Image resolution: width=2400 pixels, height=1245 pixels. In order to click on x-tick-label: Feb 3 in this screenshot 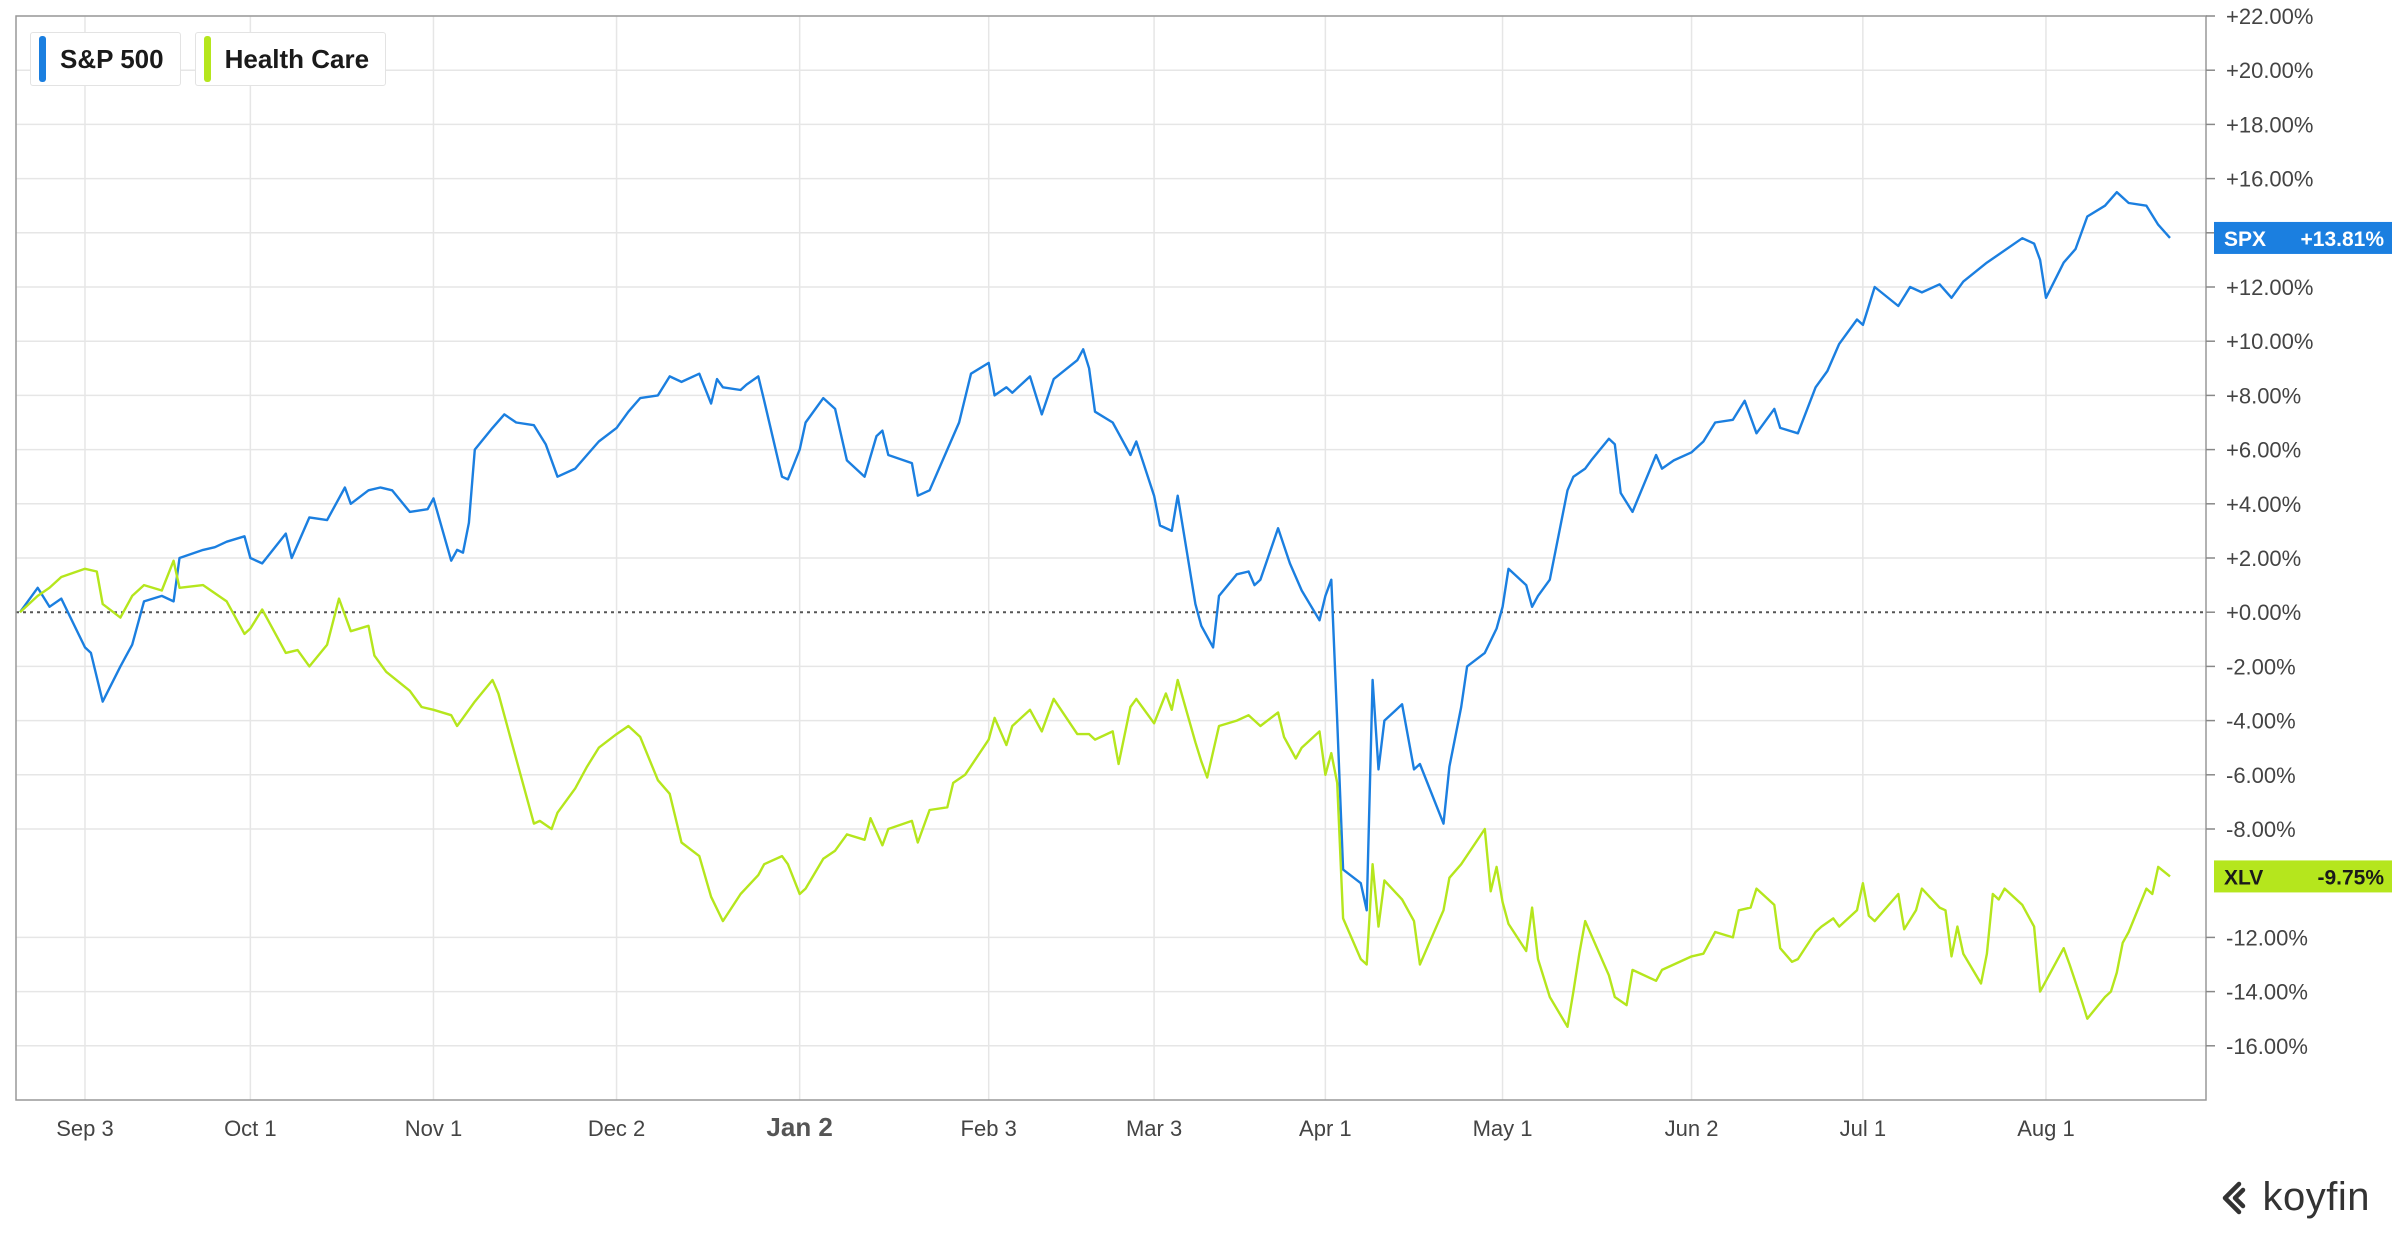, I will do `click(989, 1128)`.